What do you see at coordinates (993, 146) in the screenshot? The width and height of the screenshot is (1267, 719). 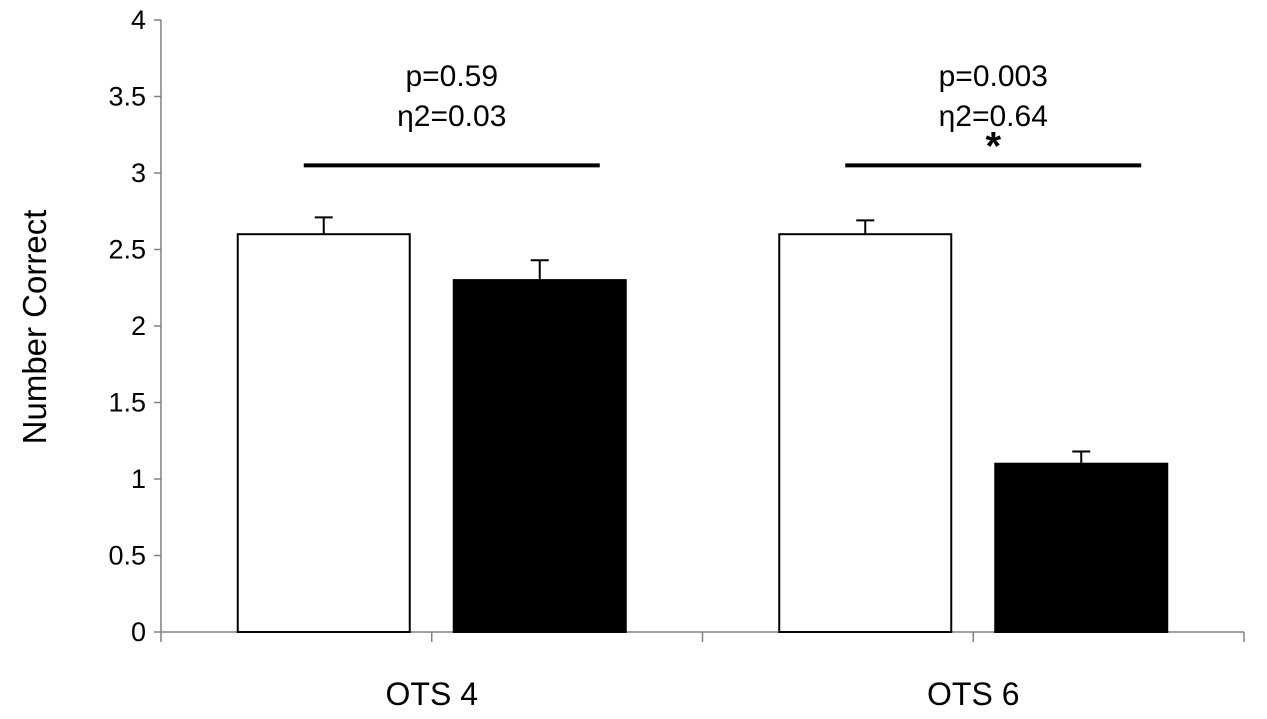 I see `significance-star: *` at bounding box center [993, 146].